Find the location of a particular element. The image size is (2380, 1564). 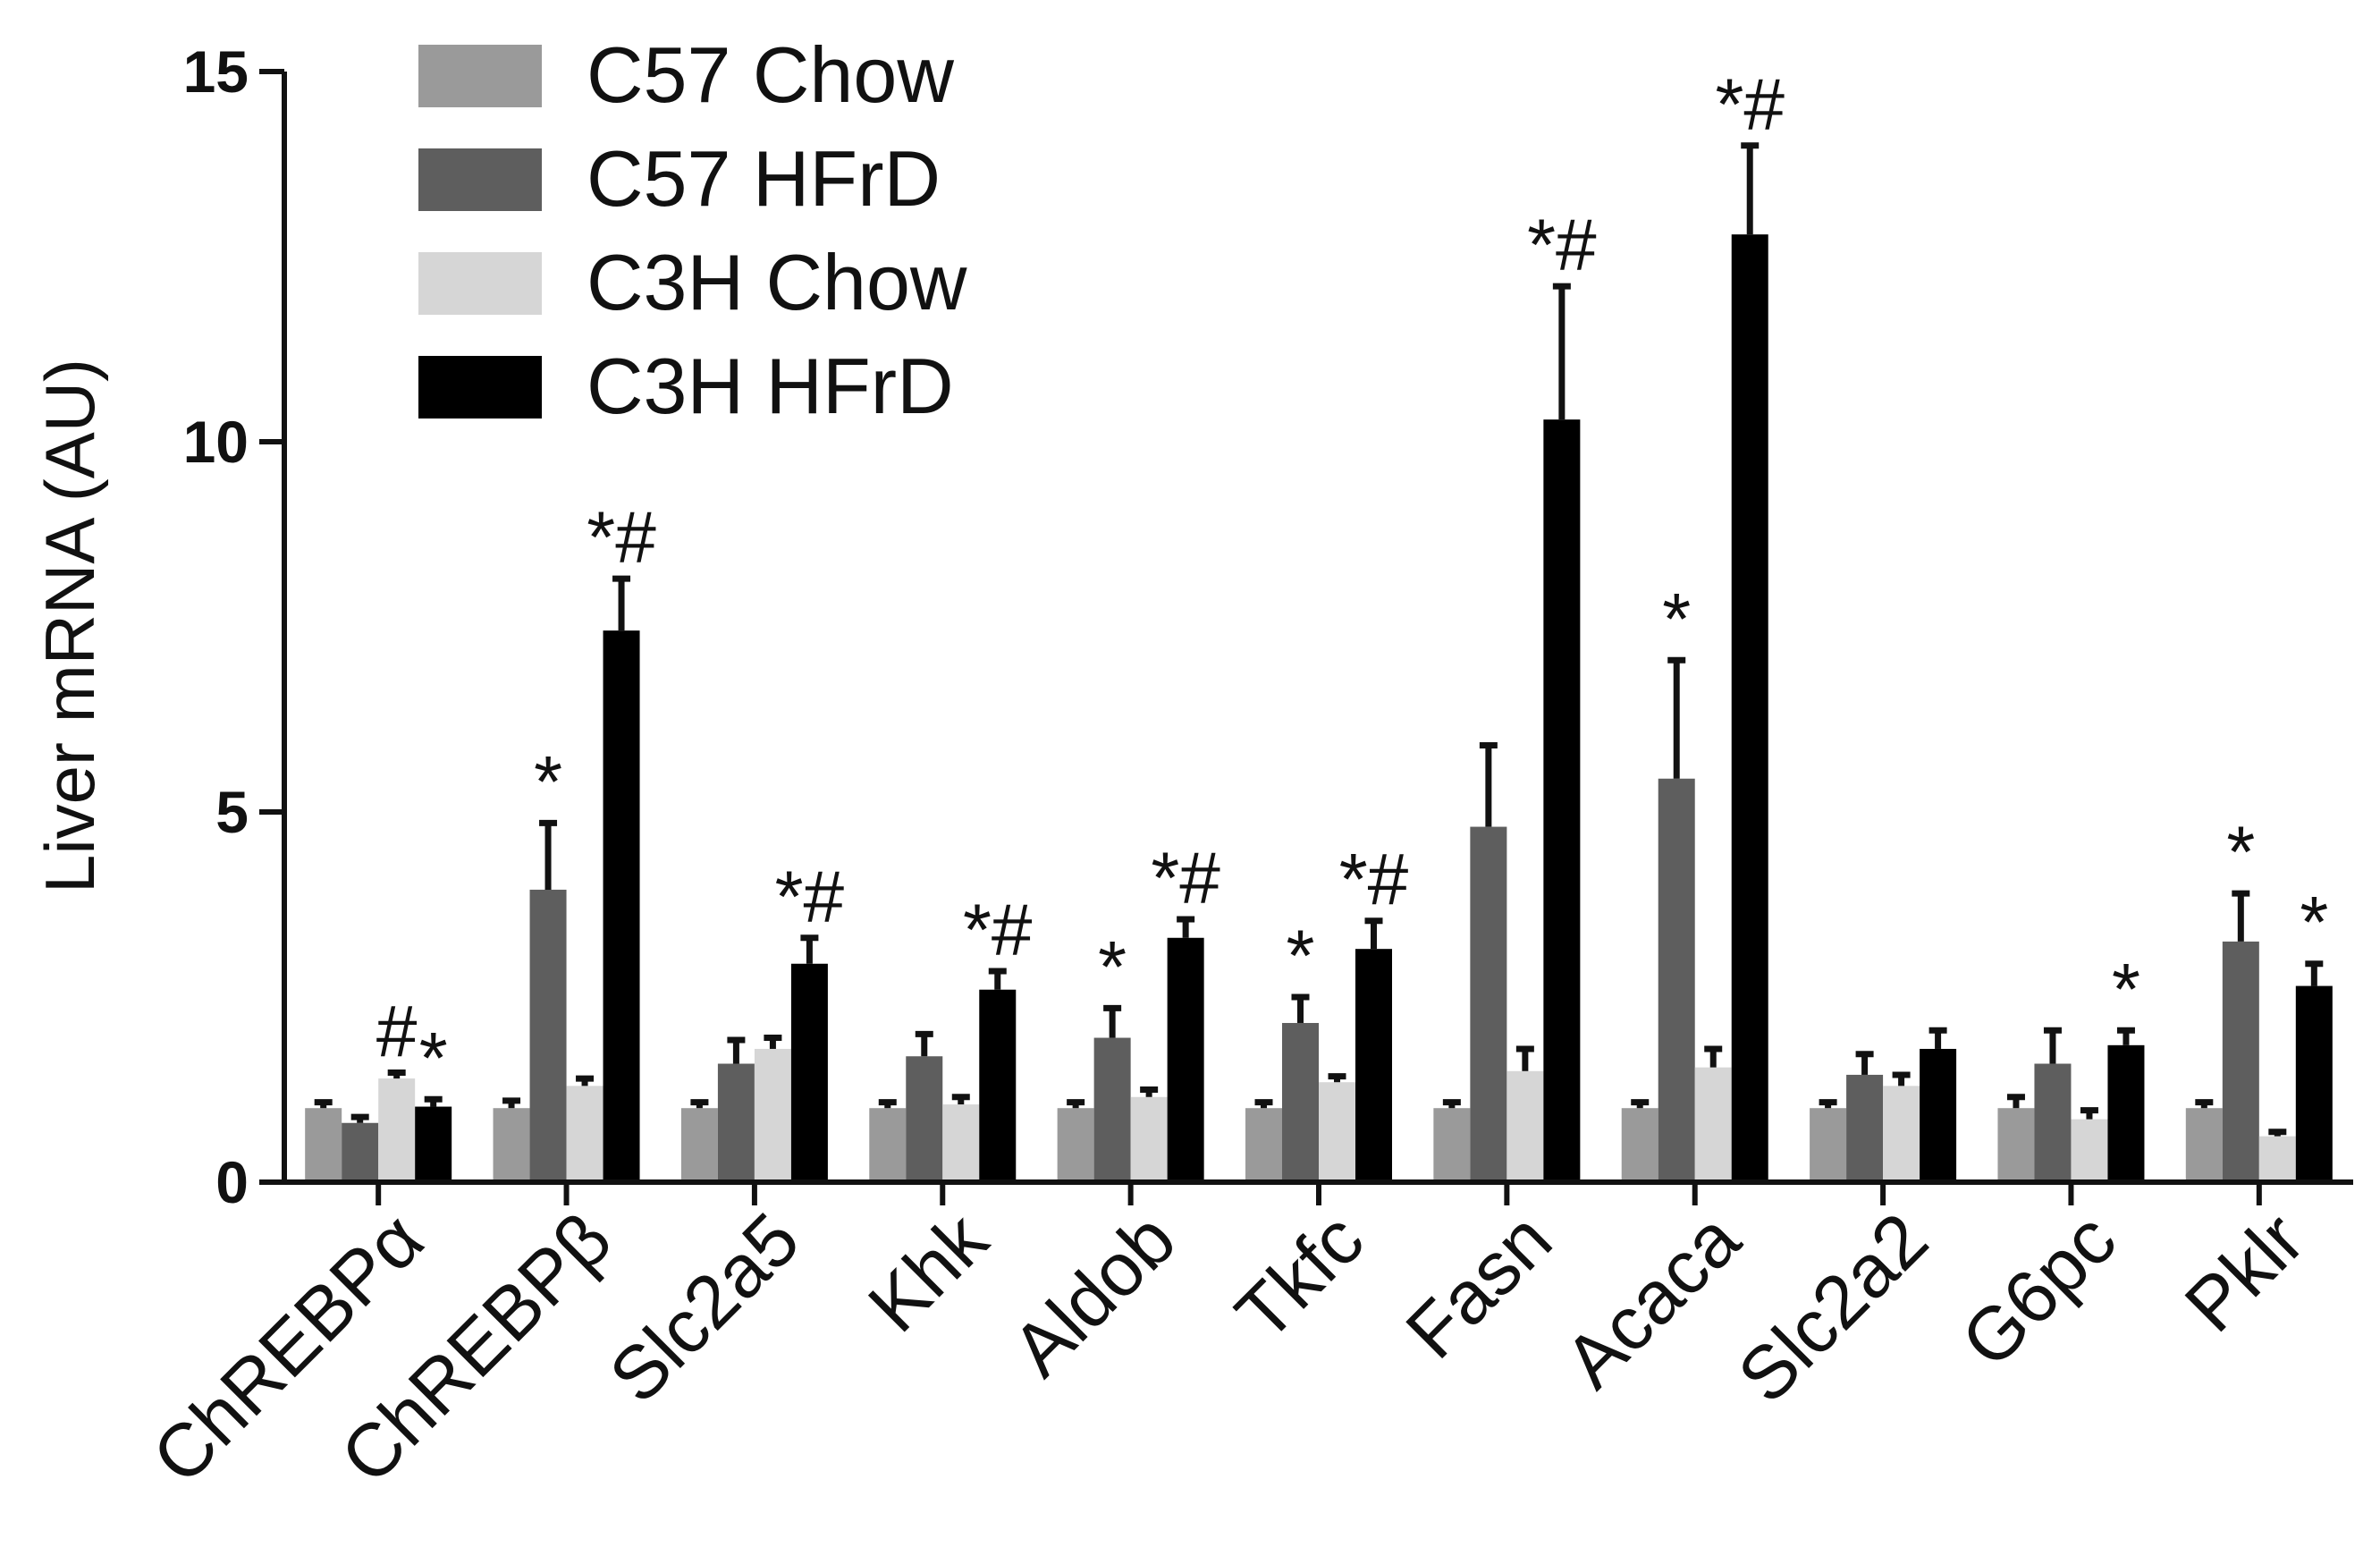

x-tick-label: Pklr is located at coordinates (2244, 1272).